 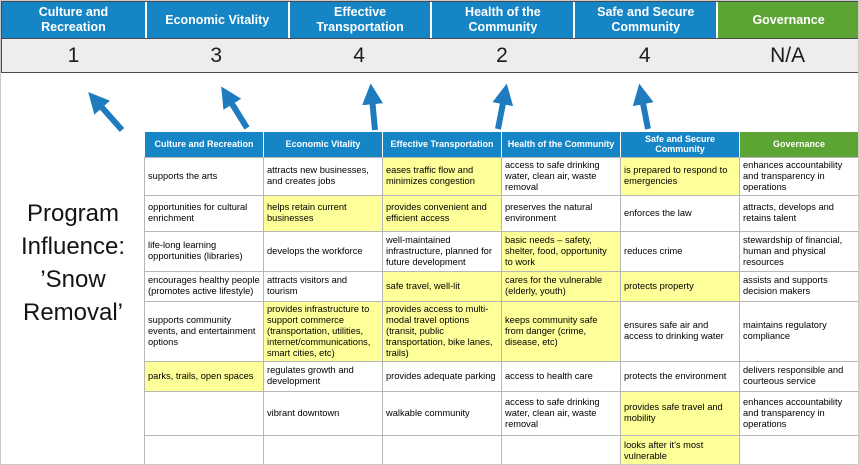 What do you see at coordinates (788, 55) in the screenshot?
I see `score-governance: N/A` at bounding box center [788, 55].